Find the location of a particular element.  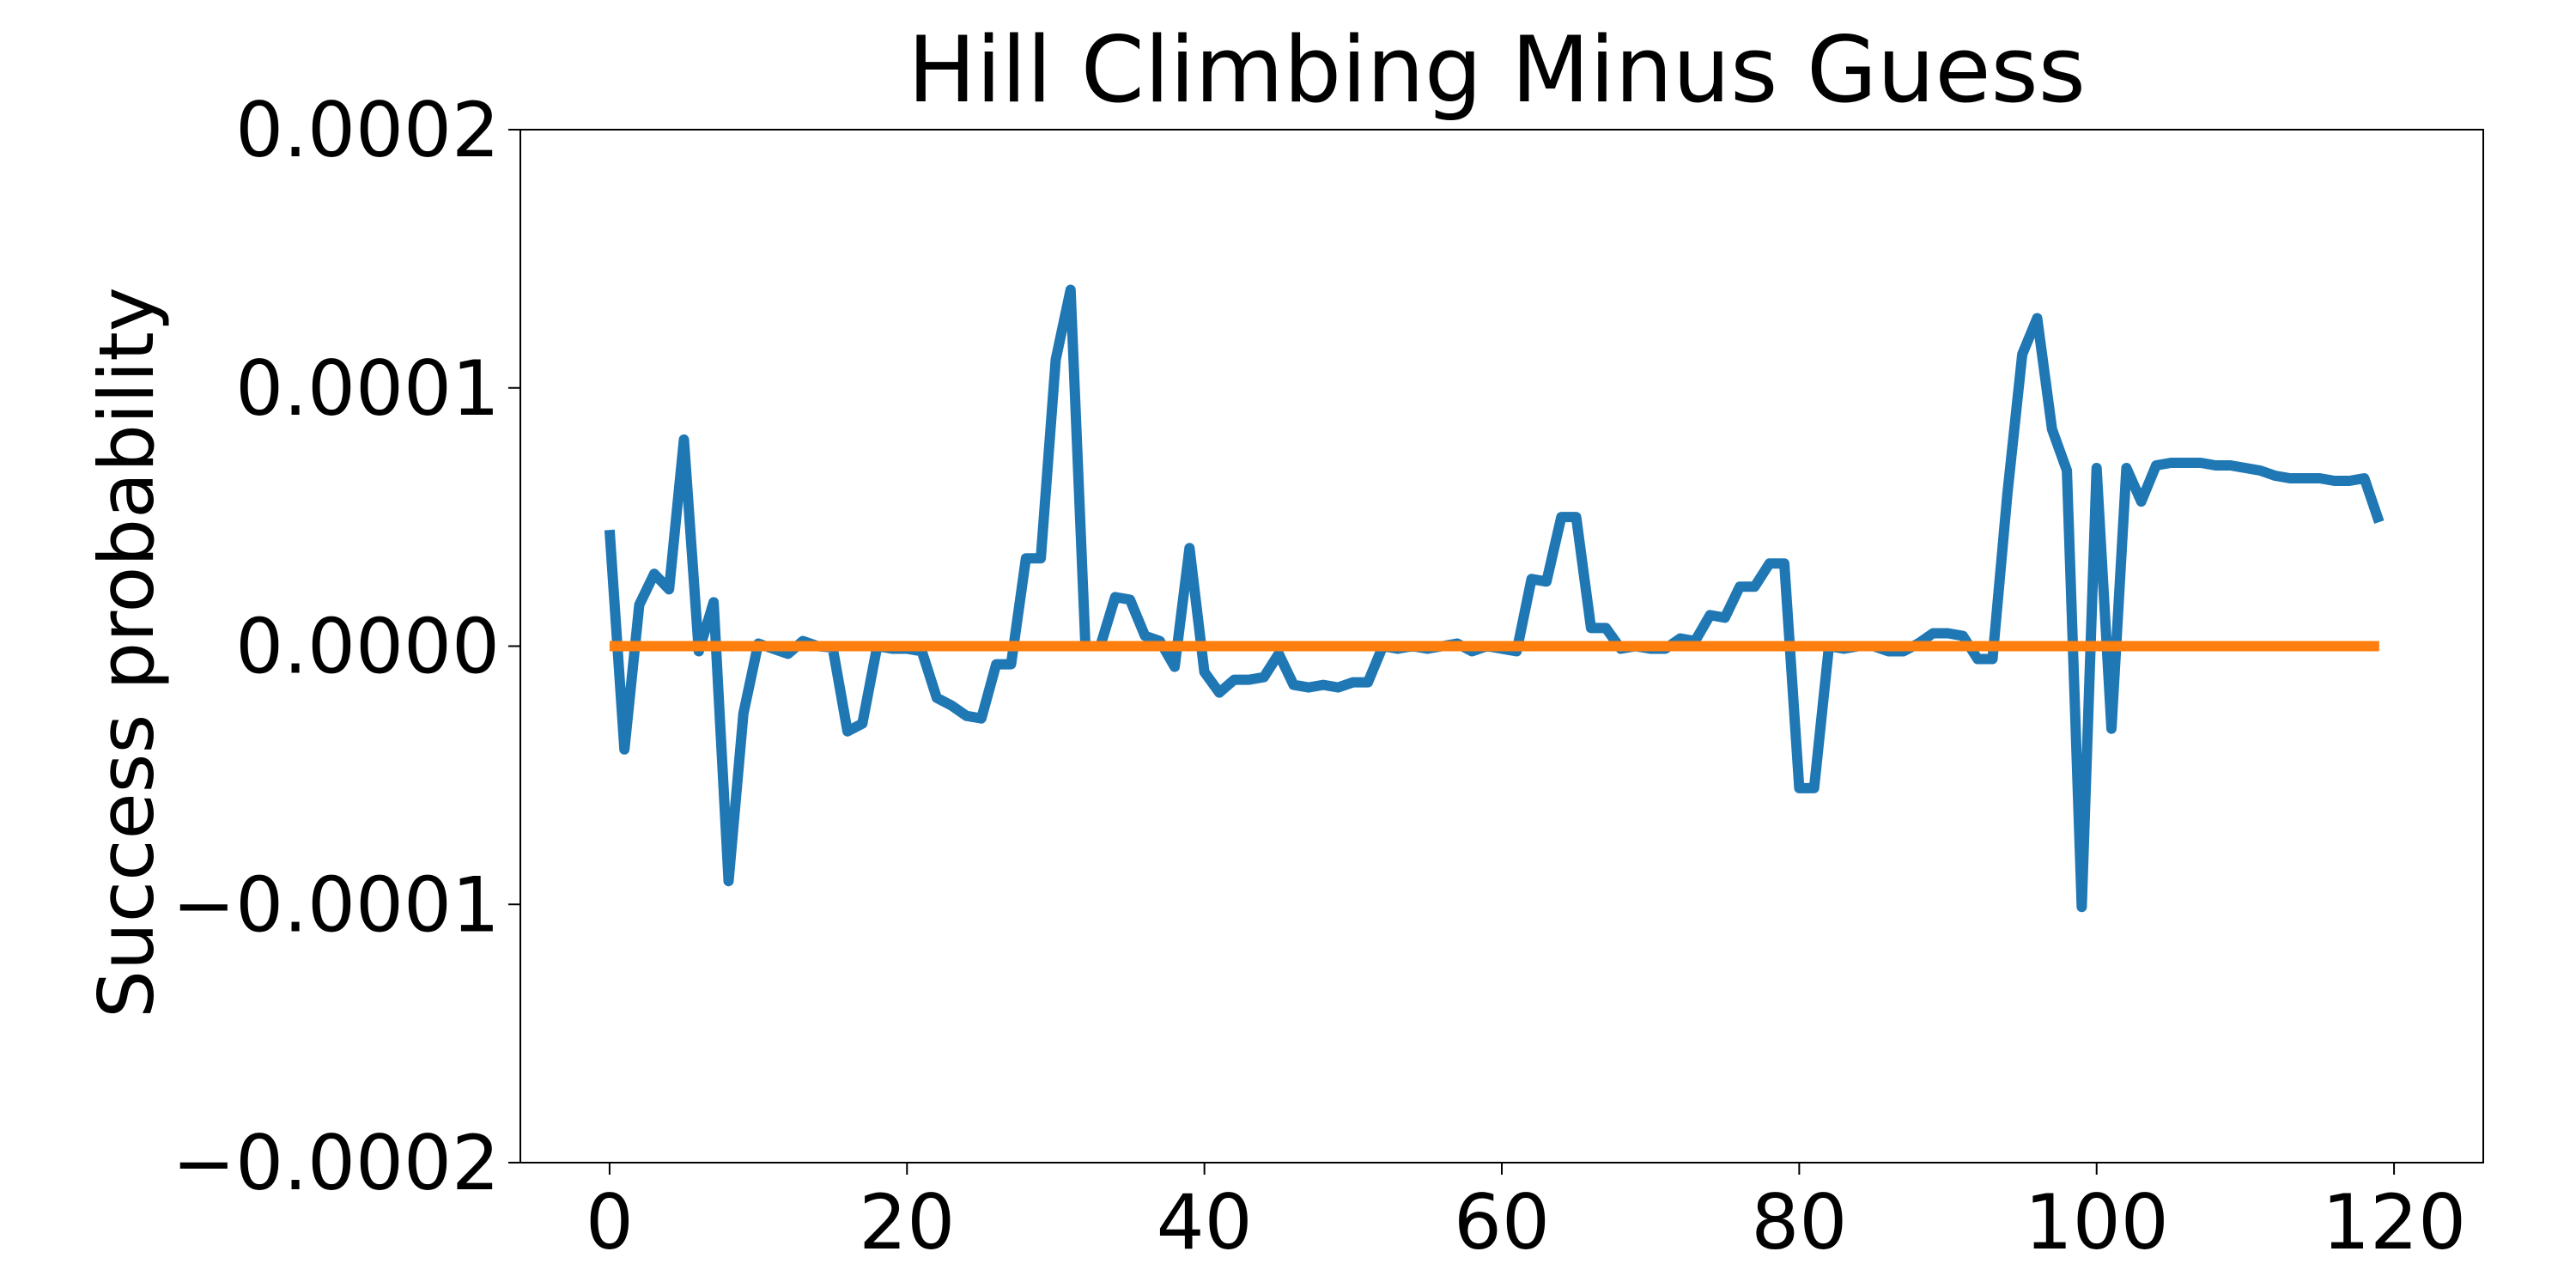

chart-title: Hill Climbing Minus Guess is located at coordinates (1497, 70).